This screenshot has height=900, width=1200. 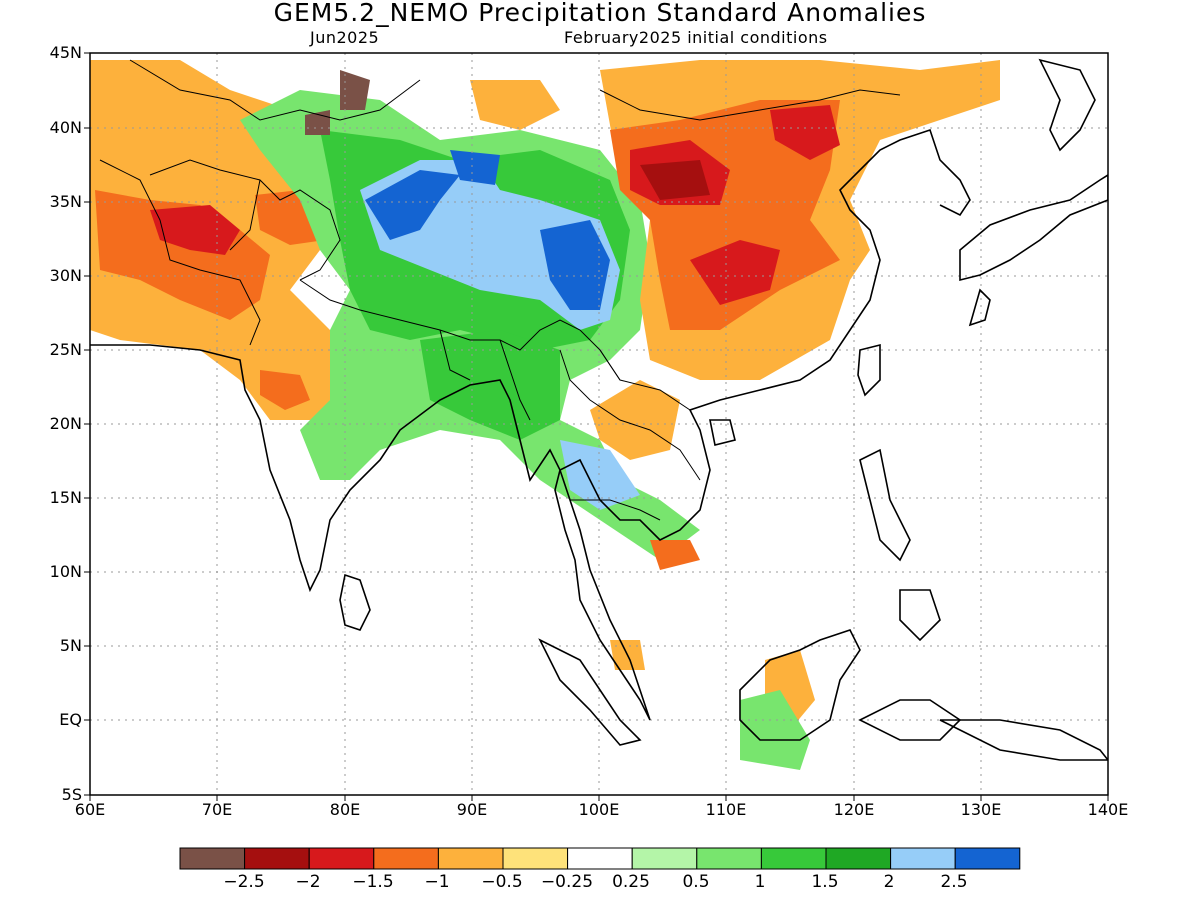 I want to click on lon-label: 70E, so click(x=217, y=809).